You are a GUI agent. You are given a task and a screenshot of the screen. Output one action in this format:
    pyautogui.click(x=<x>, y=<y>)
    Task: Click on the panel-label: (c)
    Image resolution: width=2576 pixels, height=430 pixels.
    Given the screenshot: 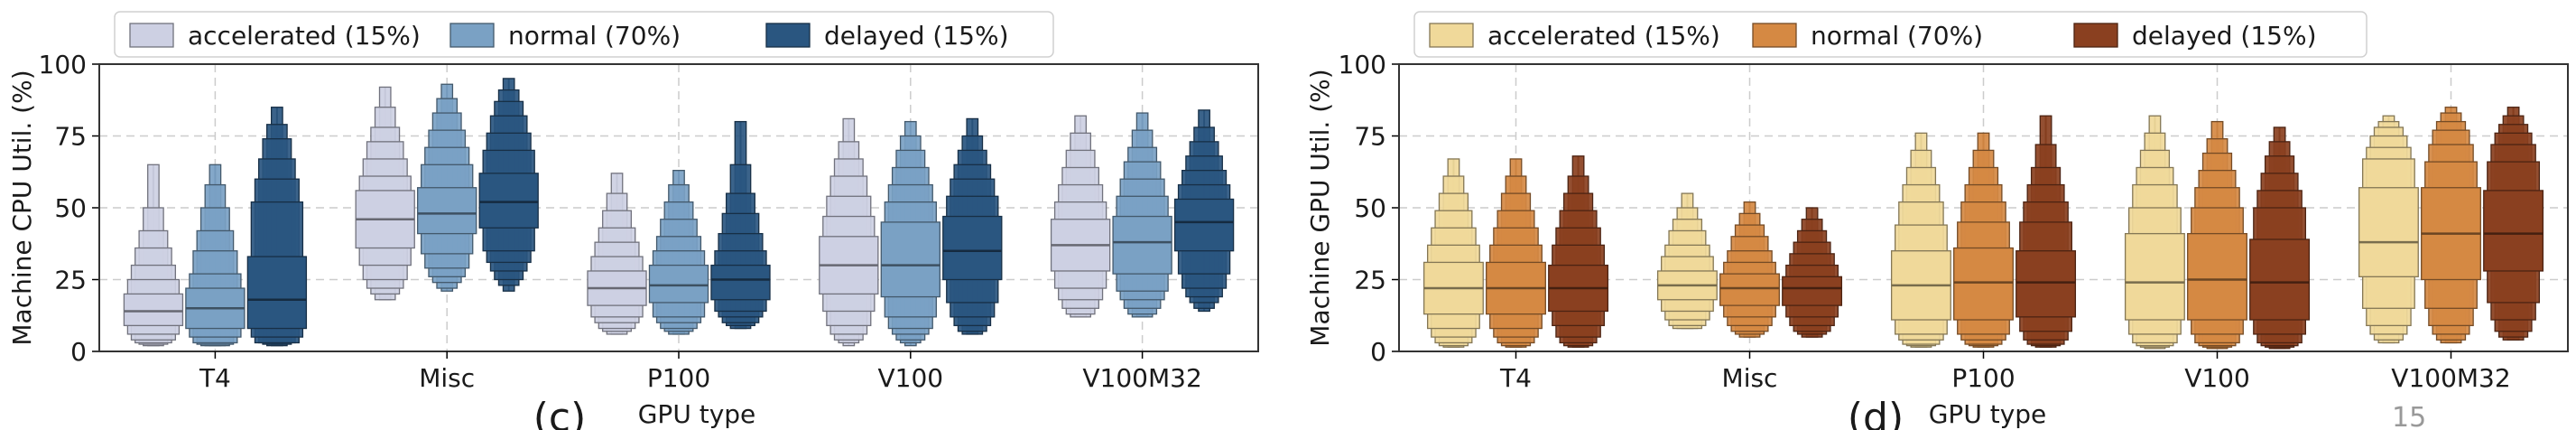 What is the action you would take?
    pyautogui.click(x=560, y=413)
    